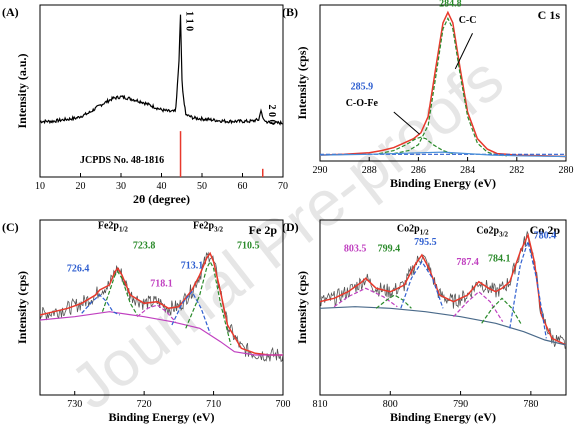 This screenshot has height=431, width=576. What do you see at coordinates (161, 199) in the screenshot?
I see `x-axis-title: 2θ (degree)` at bounding box center [161, 199].